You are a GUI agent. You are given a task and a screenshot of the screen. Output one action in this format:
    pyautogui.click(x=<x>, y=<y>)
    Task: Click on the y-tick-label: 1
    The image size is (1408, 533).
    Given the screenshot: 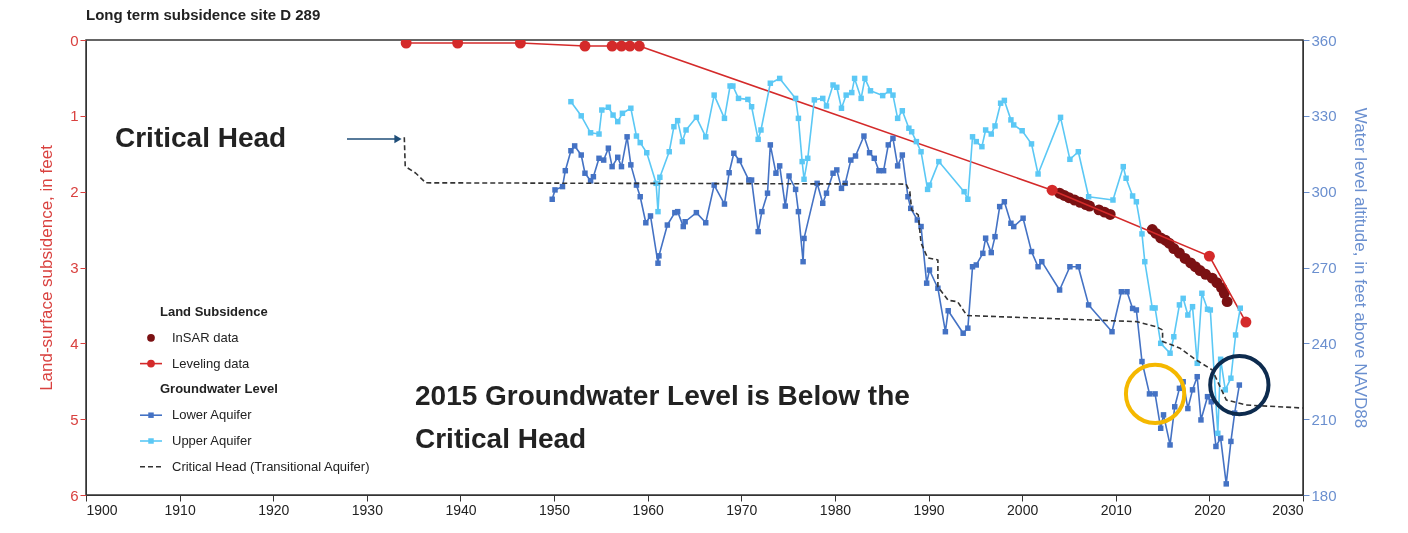 What is the action you would take?
    pyautogui.click(x=74, y=116)
    